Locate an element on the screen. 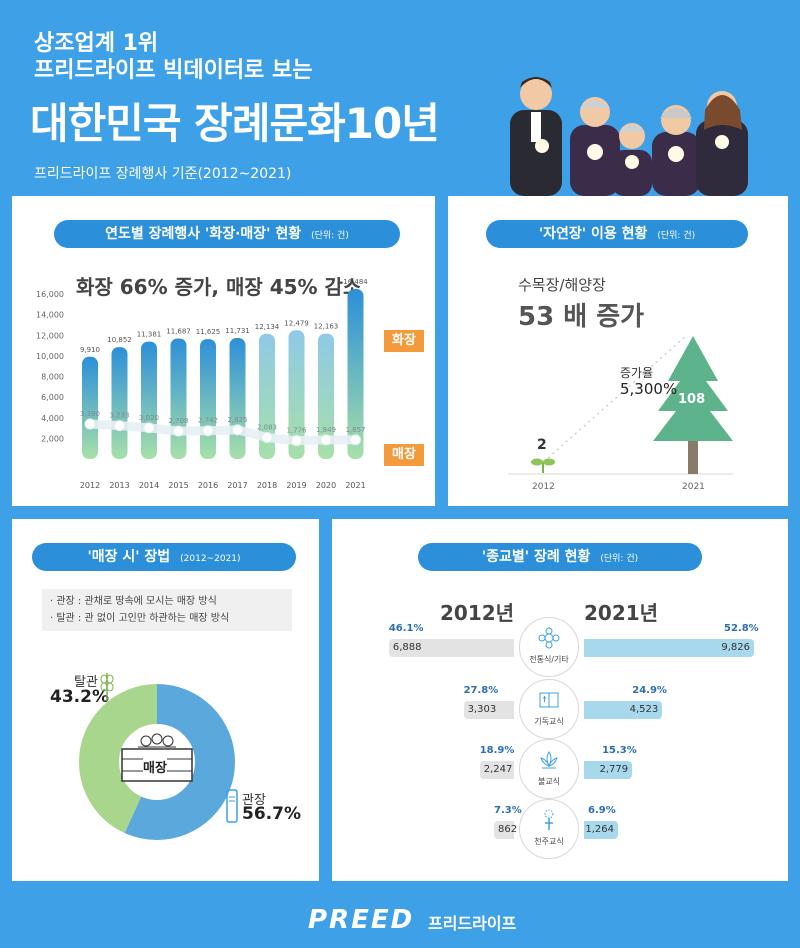 The width and height of the screenshot is (800, 948). natural-burial-title-pill: '자연장' 이용 현황 (단위: 건) is located at coordinates (617, 234).